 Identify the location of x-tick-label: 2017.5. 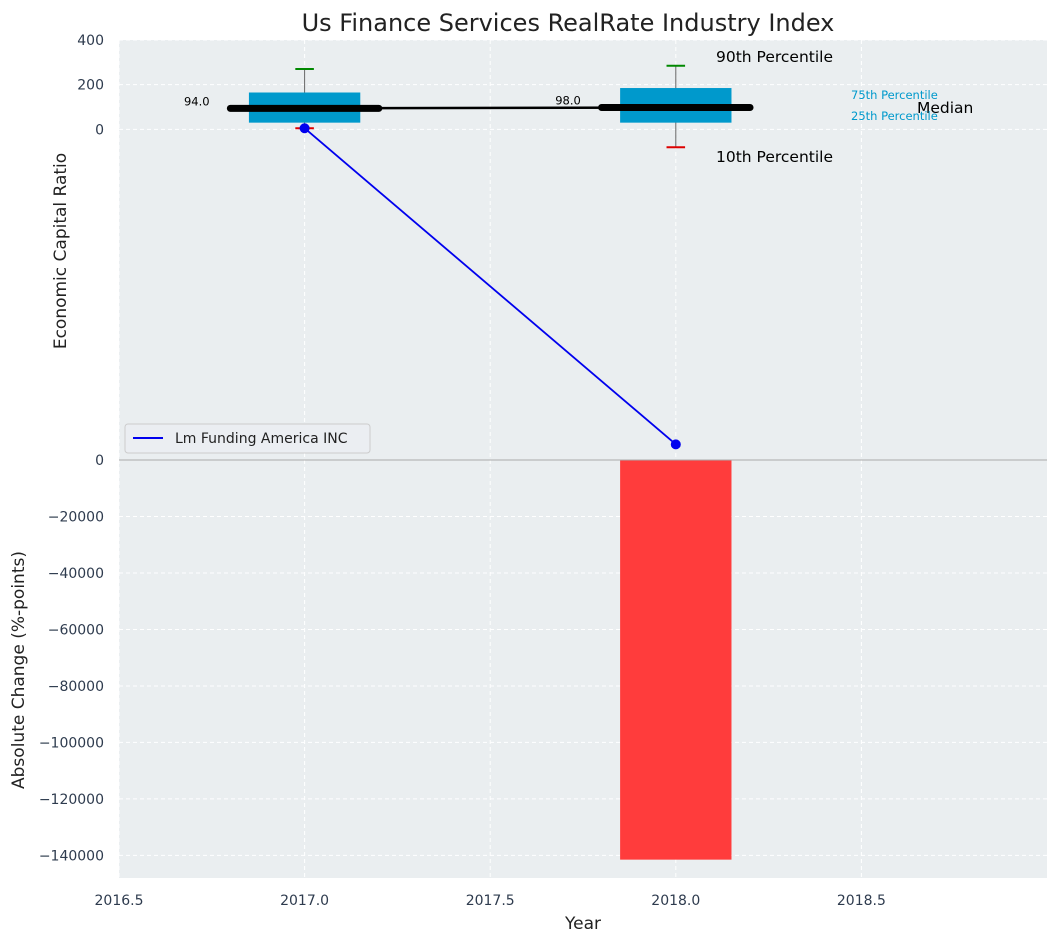
(490, 901).